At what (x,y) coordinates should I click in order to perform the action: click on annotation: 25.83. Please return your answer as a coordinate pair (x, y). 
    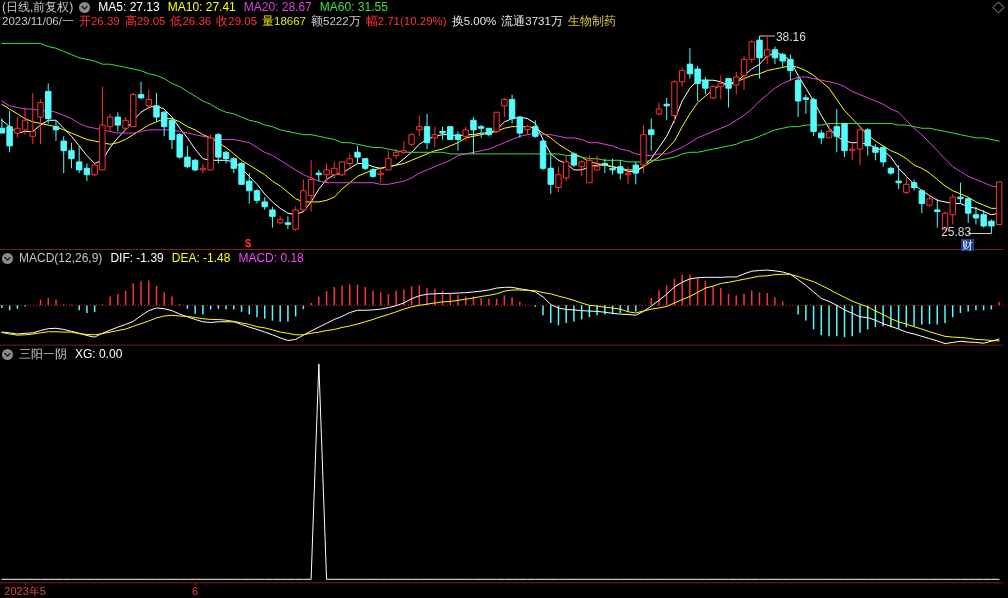
    Looking at the image, I should click on (956, 231).